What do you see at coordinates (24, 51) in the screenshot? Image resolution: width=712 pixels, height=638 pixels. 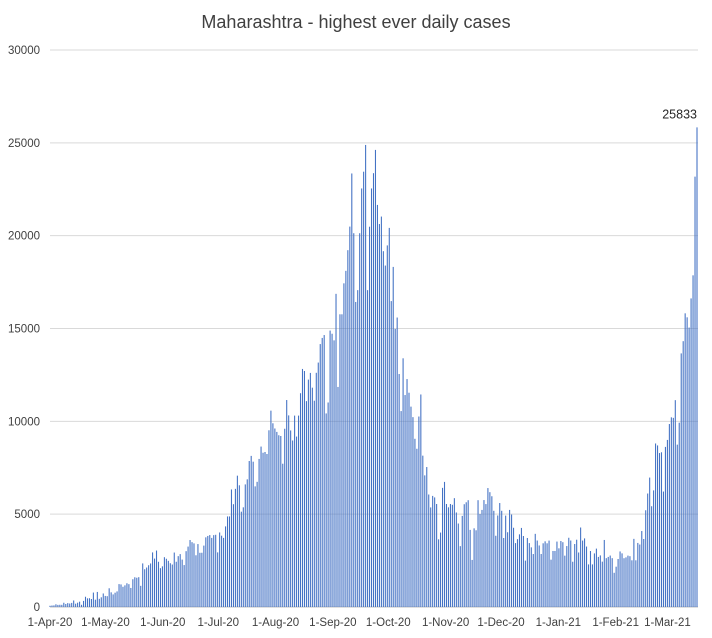 I see `y-tick-label: 30000` at bounding box center [24, 51].